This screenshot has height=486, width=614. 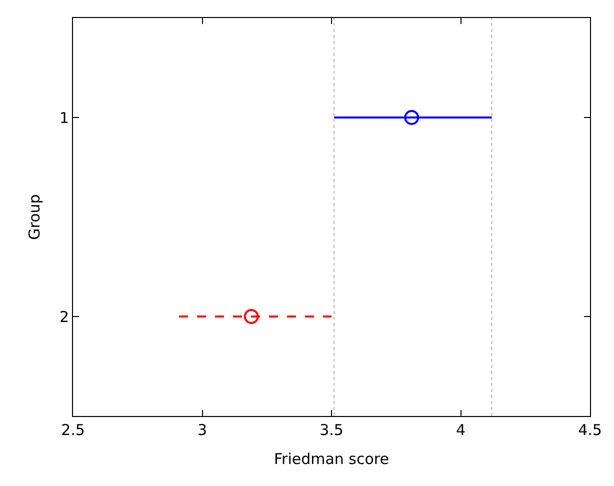 What do you see at coordinates (35, 217) in the screenshot?
I see `y-axis-title: Group` at bounding box center [35, 217].